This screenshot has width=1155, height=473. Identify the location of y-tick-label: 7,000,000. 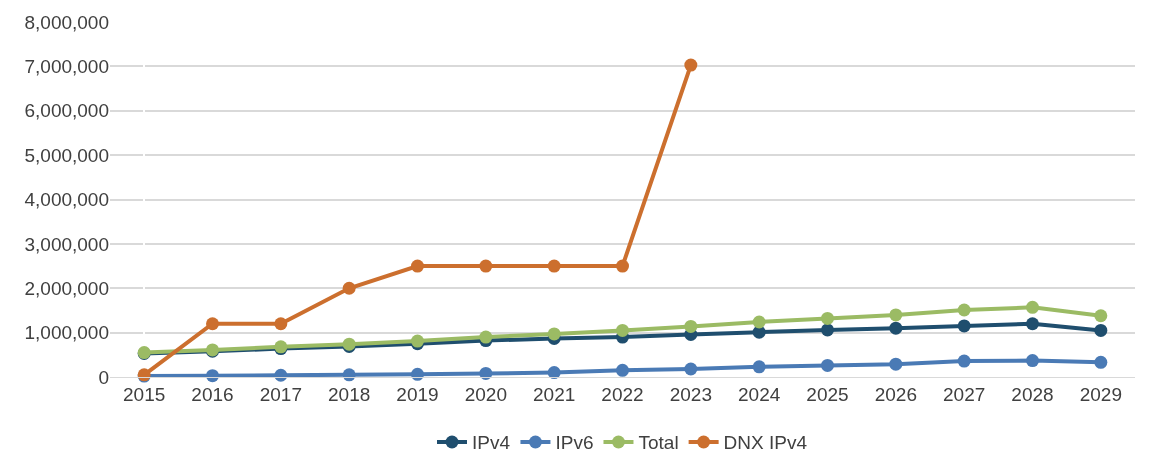
(66, 67).